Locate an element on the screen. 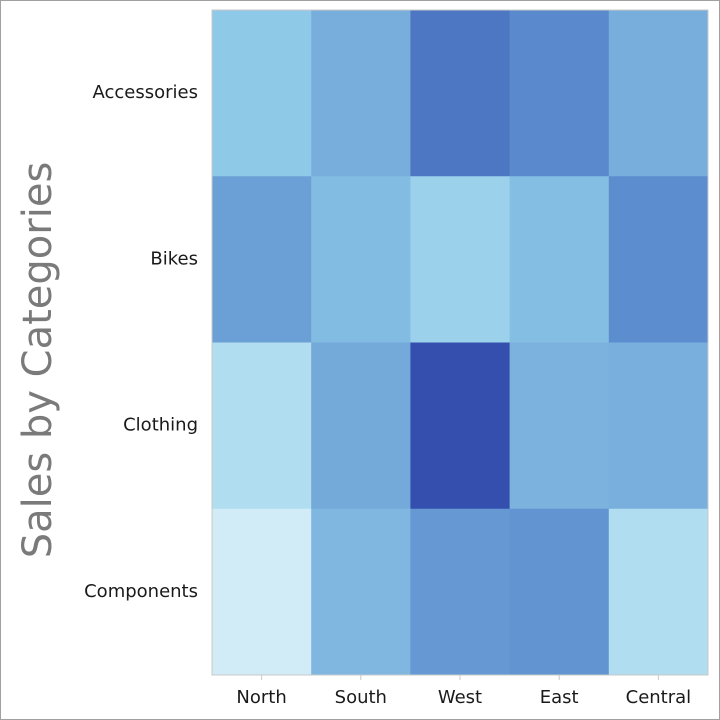 The width and height of the screenshot is (720, 720). x-tick-label: East is located at coordinates (559, 697).